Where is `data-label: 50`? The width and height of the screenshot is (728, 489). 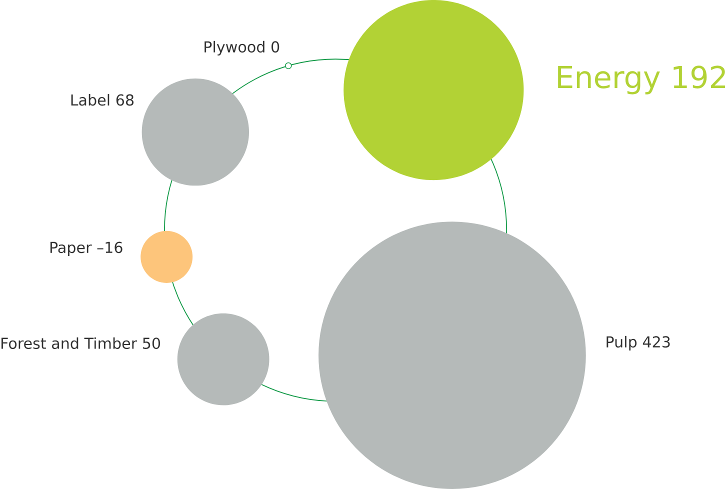
data-label: 50 is located at coordinates (151, 344).